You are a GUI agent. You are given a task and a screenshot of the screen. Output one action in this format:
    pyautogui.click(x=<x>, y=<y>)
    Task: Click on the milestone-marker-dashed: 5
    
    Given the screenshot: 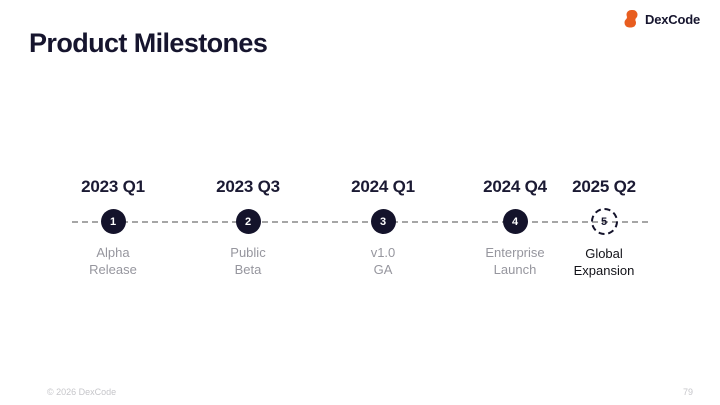 What is the action you would take?
    pyautogui.click(x=604, y=221)
    